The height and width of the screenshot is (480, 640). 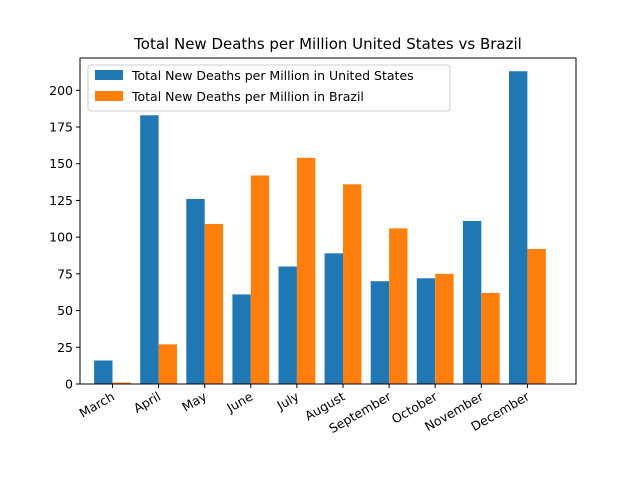 What do you see at coordinates (333, 318) in the screenshot?
I see `bar-us-august` at bounding box center [333, 318].